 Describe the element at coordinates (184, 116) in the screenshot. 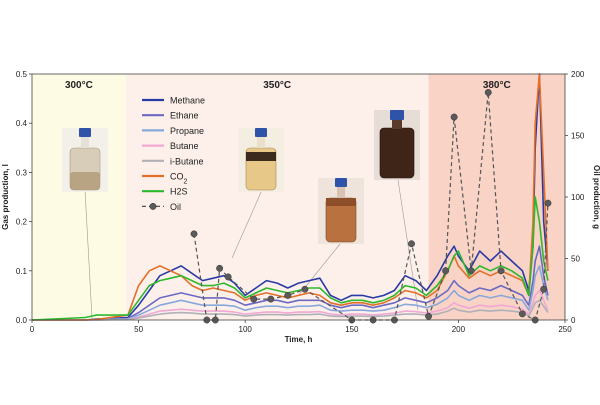

I see `legend-label-ethane: Ethane` at that location.